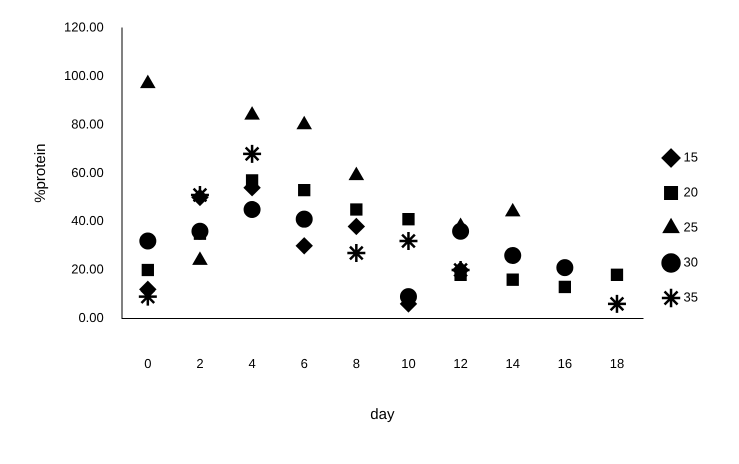  What do you see at coordinates (512, 363) in the screenshot?
I see `x-tick-label: 14` at bounding box center [512, 363].